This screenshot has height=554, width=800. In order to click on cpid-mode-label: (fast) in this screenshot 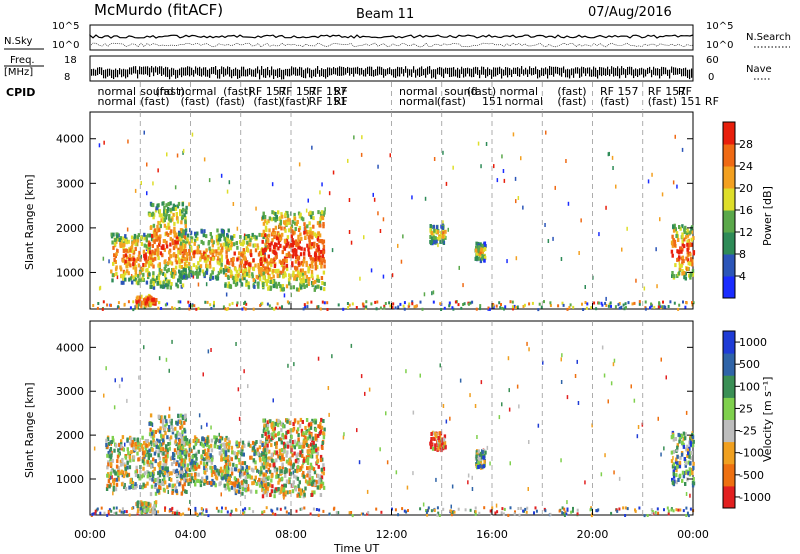, I will do `click(295, 101)`.